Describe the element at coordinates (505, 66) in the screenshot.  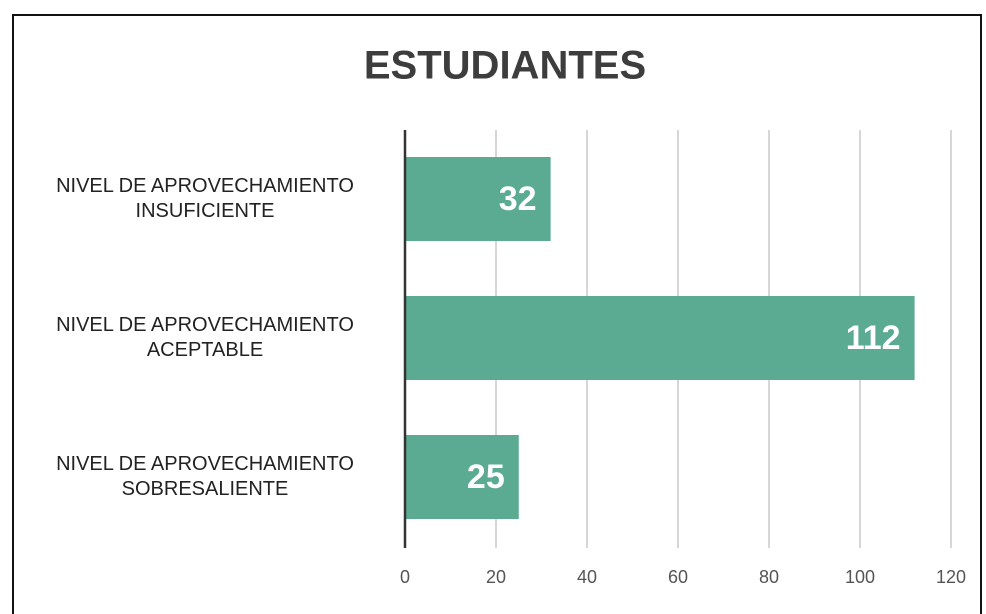
I see `chart-title: ESTUDIANTES` at that location.